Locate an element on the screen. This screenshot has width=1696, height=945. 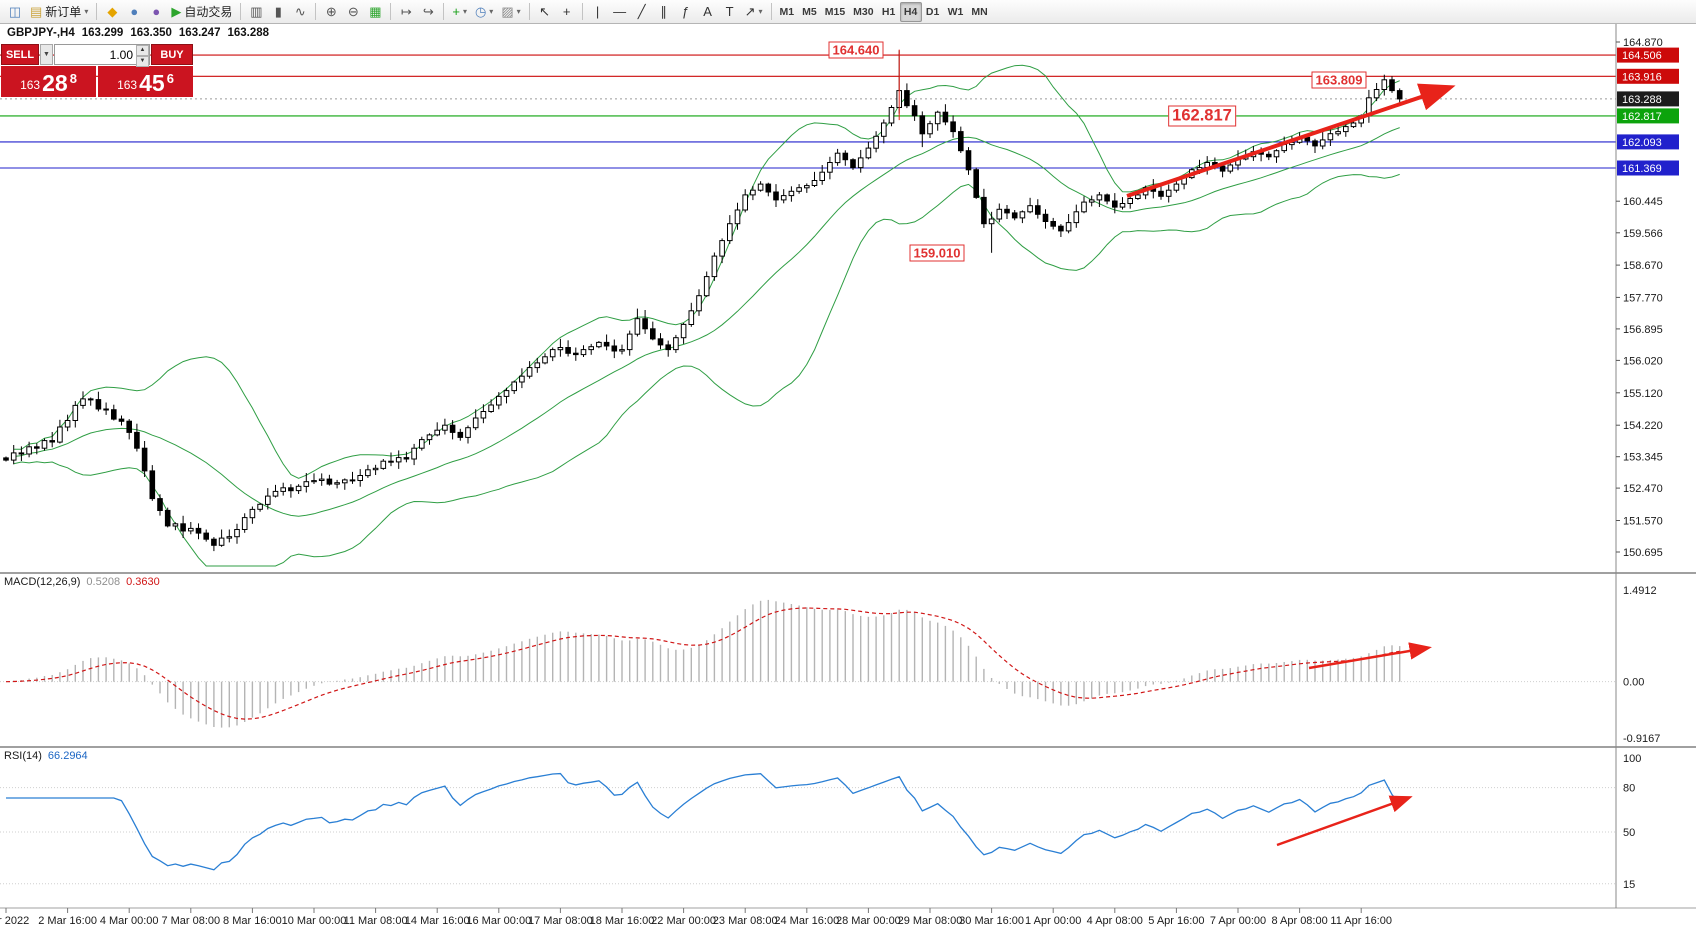
order-settings-dropdown: ▼ is located at coordinates (46, 54).